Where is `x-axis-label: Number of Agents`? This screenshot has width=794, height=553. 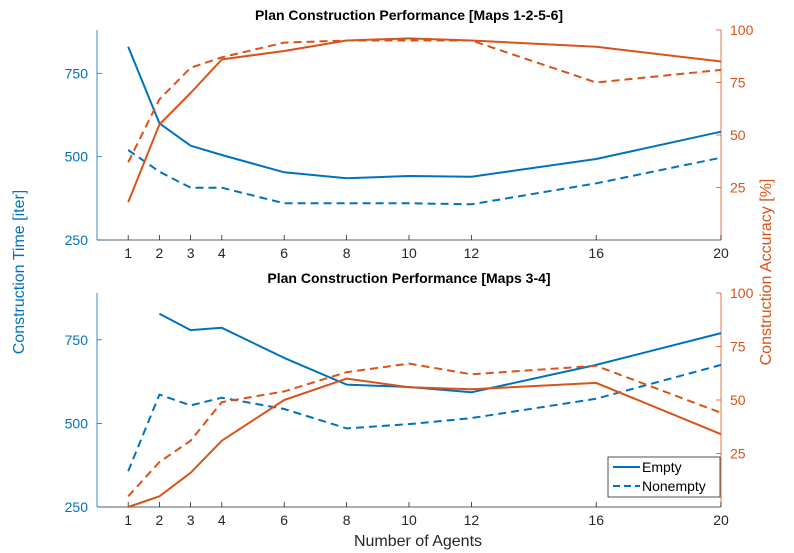
x-axis-label: Number of Agents is located at coordinates (418, 541).